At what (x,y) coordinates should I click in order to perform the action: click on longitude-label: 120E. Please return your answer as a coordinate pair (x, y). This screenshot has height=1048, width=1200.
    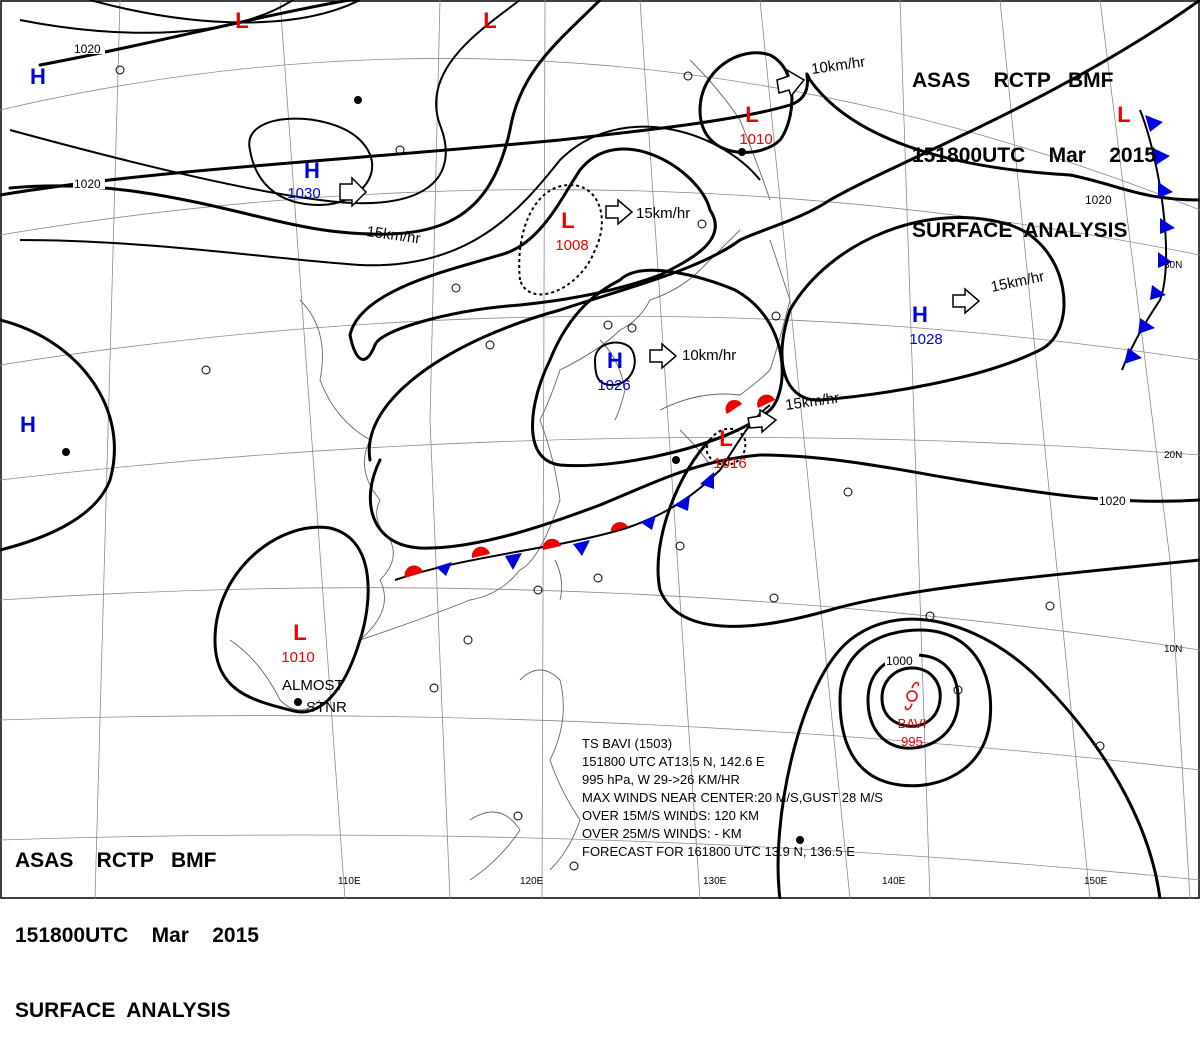
    Looking at the image, I should click on (532, 881).